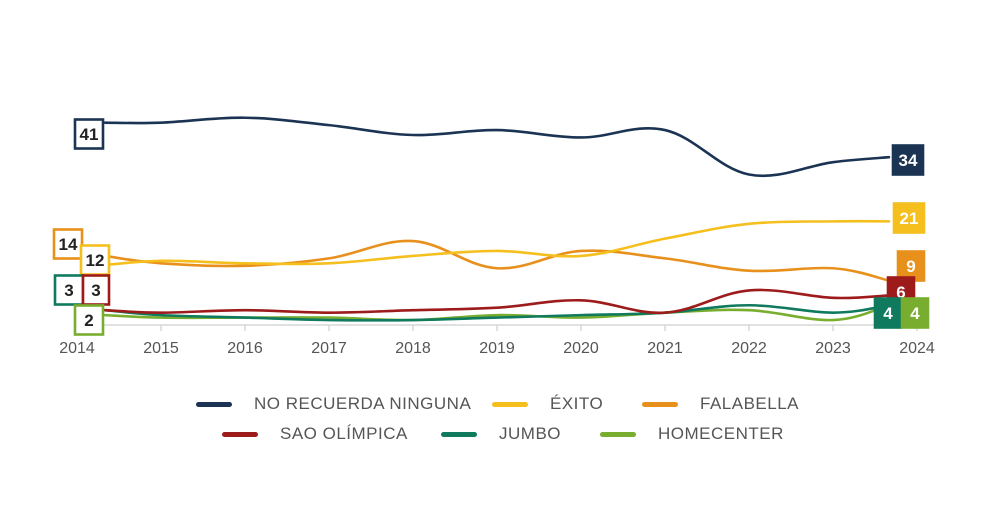 The height and width of the screenshot is (530, 1000). I want to click on start-label-homecenter-text: 2, so click(88, 320).